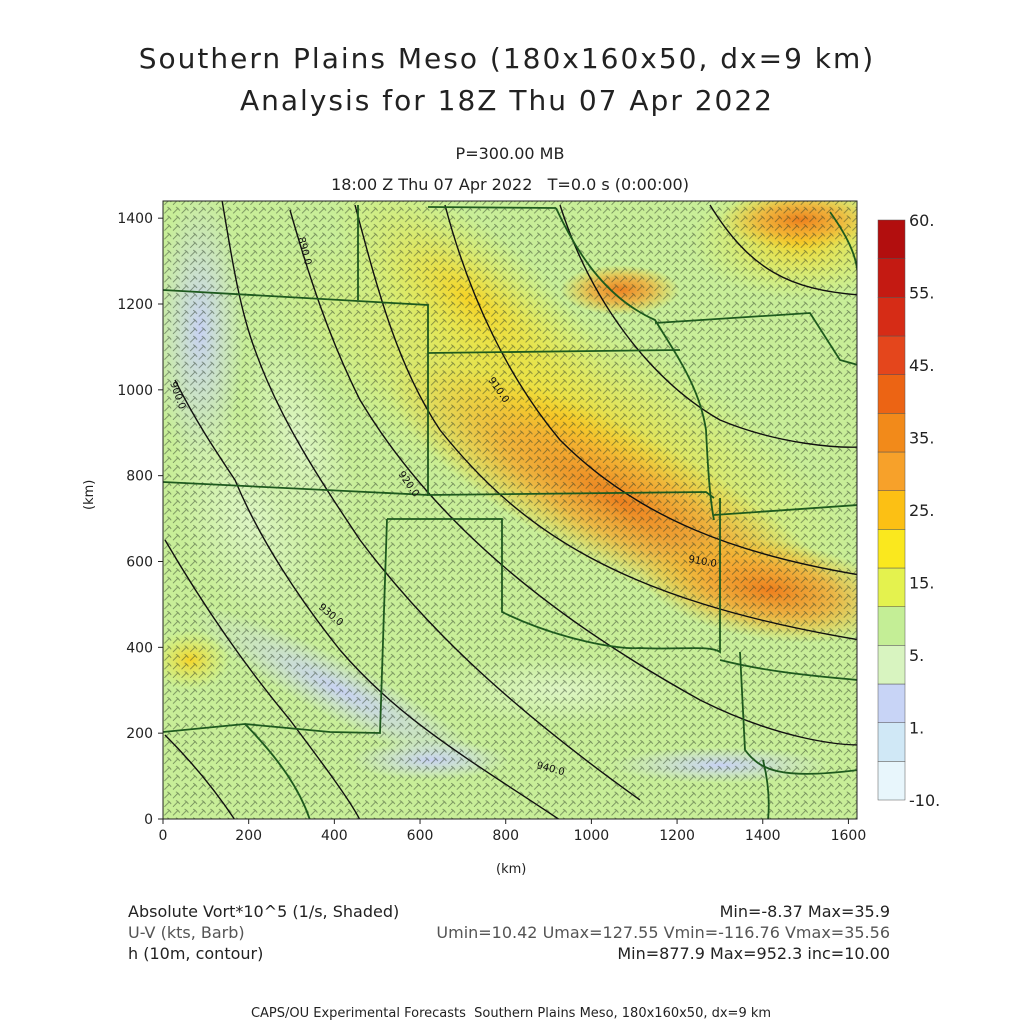 The width and height of the screenshot is (1022, 1022). Describe the element at coordinates (139, 734) in the screenshot. I see `y-tick-label: 200` at that location.